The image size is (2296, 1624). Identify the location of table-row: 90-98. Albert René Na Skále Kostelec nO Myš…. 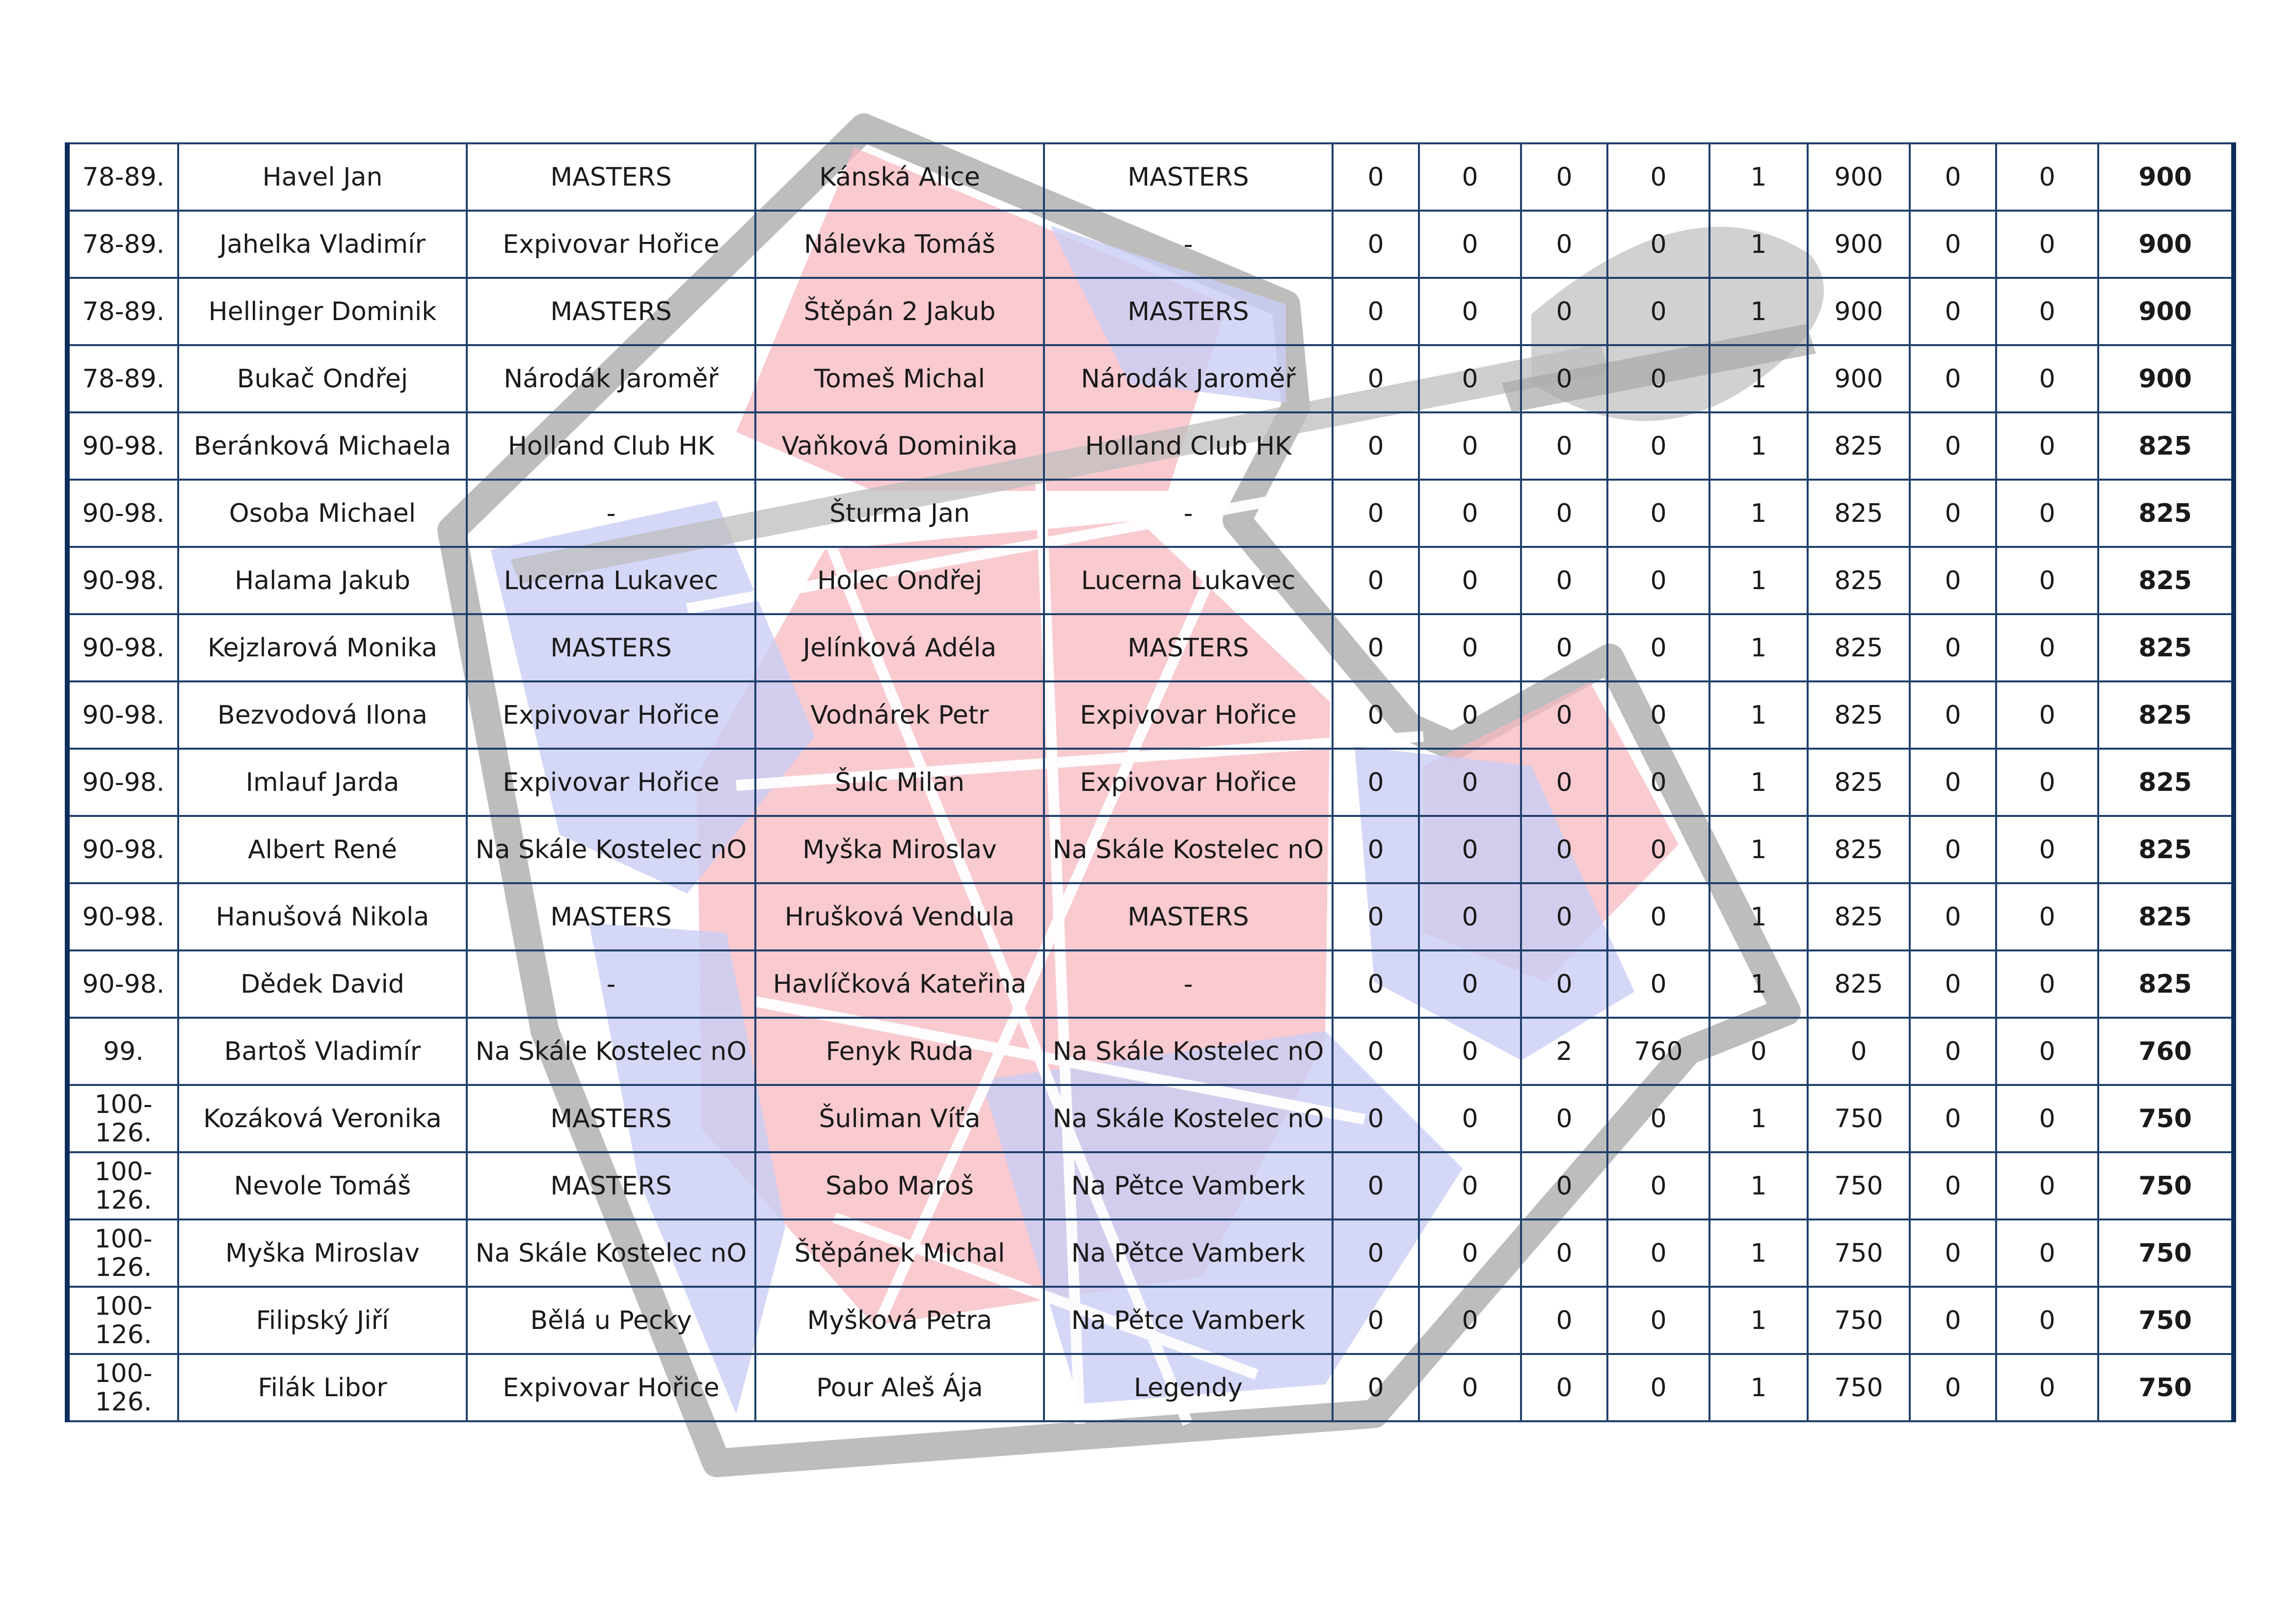
(1150, 849).